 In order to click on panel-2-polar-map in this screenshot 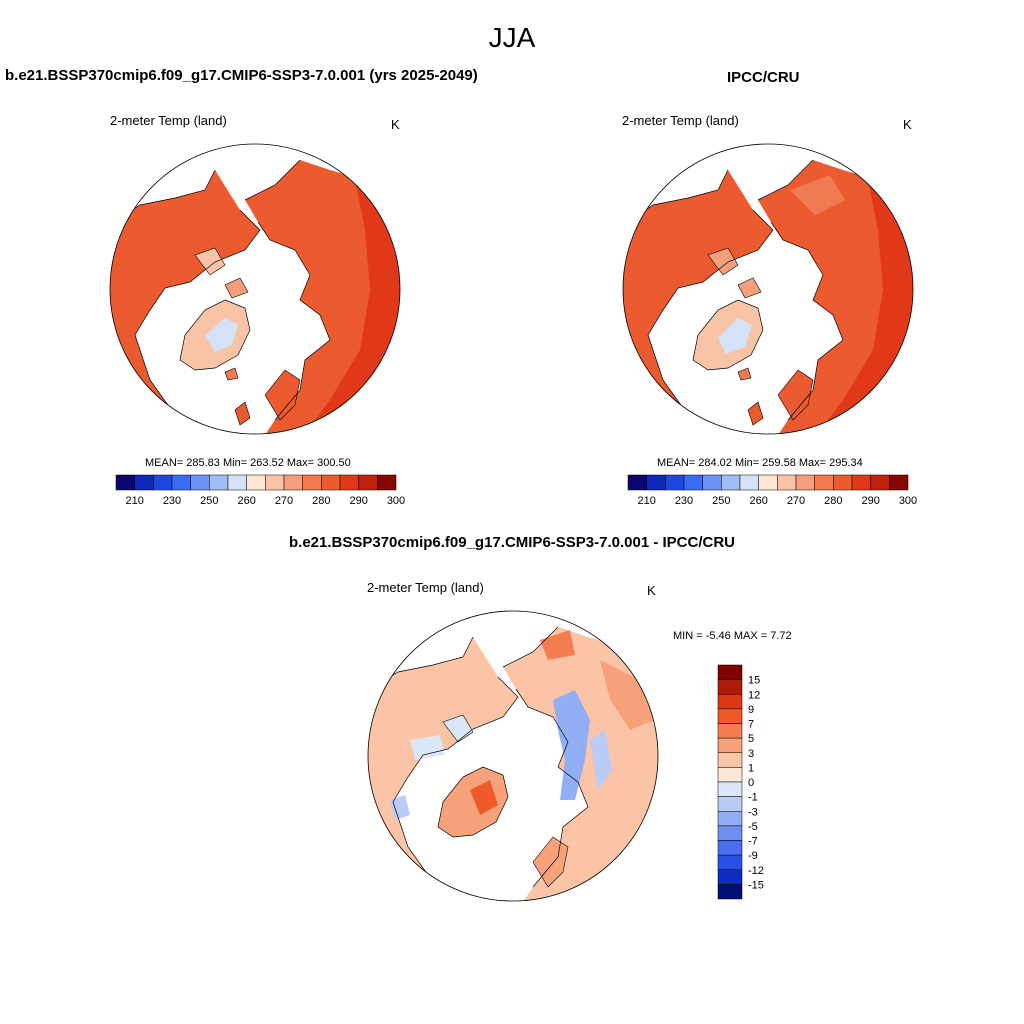, I will do `click(768, 289)`.